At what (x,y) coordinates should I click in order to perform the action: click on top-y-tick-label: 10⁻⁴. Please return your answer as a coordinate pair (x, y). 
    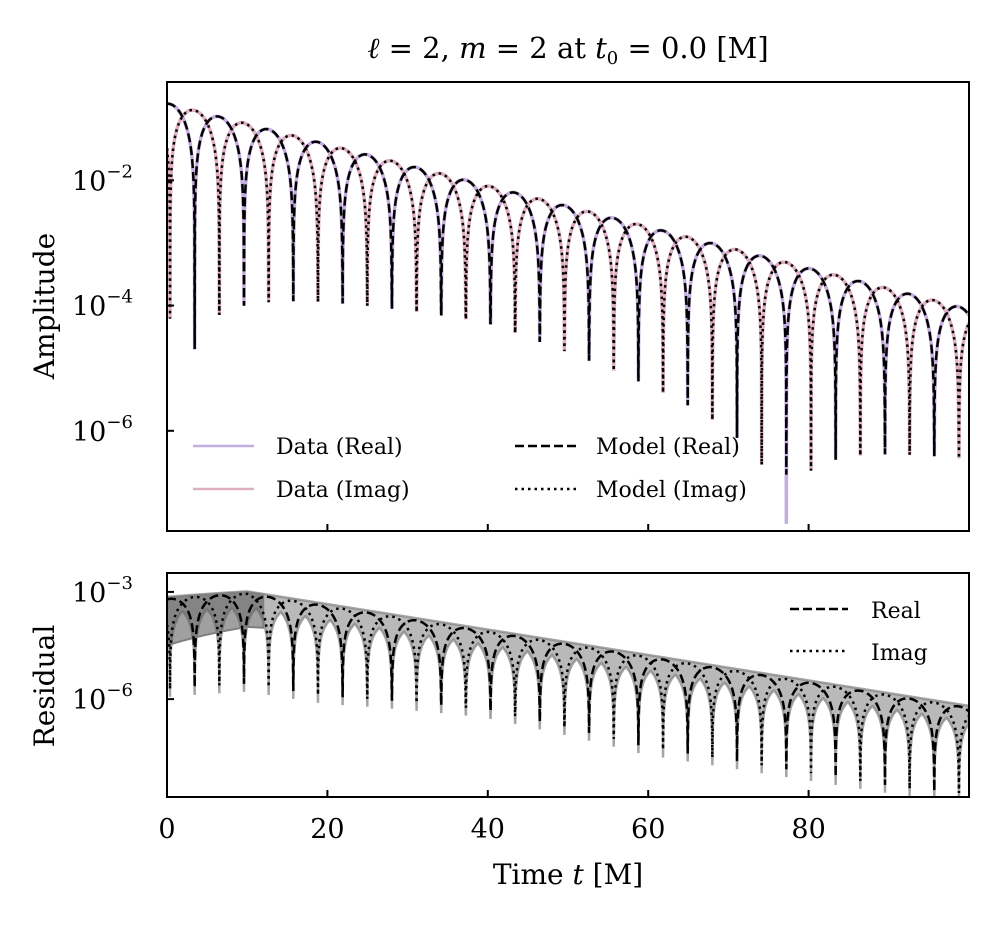
    Looking at the image, I should click on (102, 305).